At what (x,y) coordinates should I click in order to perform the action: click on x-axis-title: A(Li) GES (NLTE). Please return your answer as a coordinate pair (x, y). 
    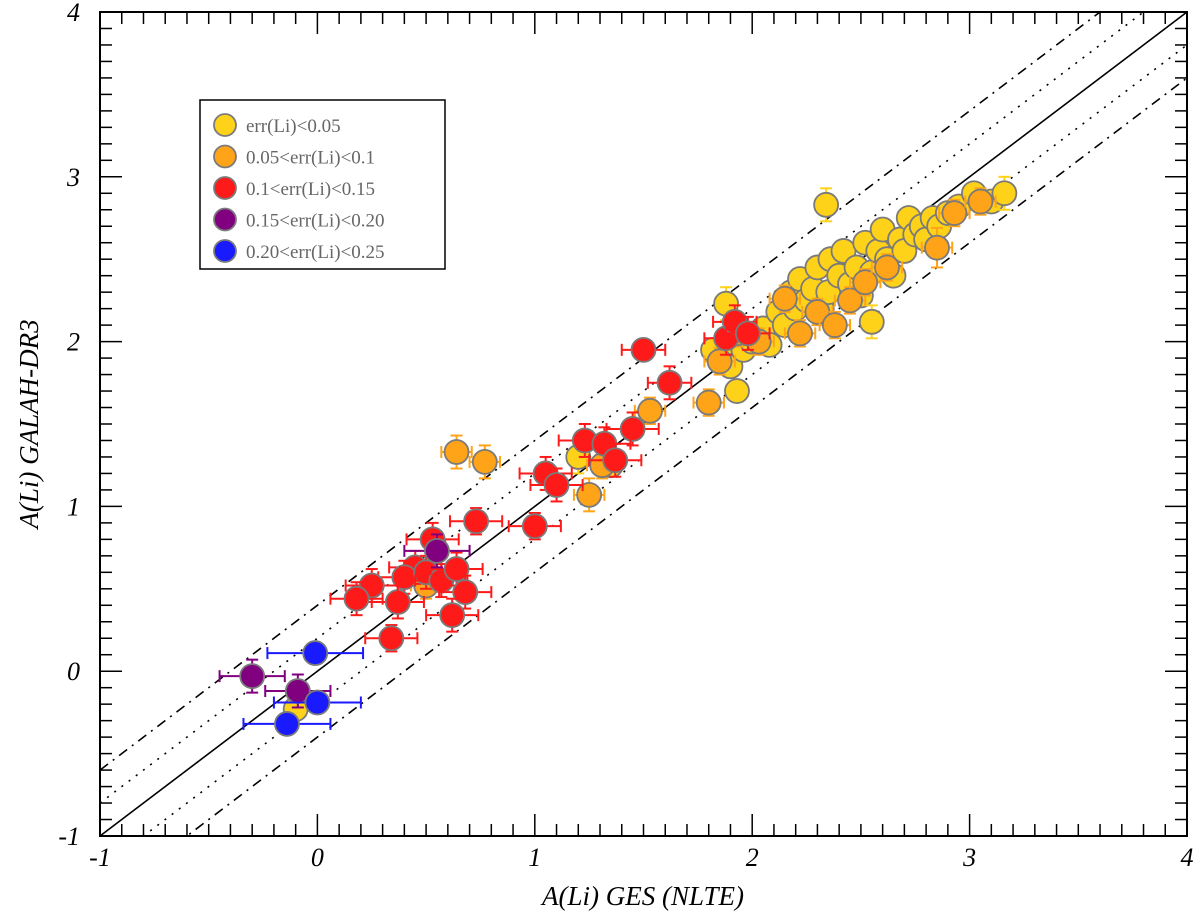
    Looking at the image, I should click on (642, 896).